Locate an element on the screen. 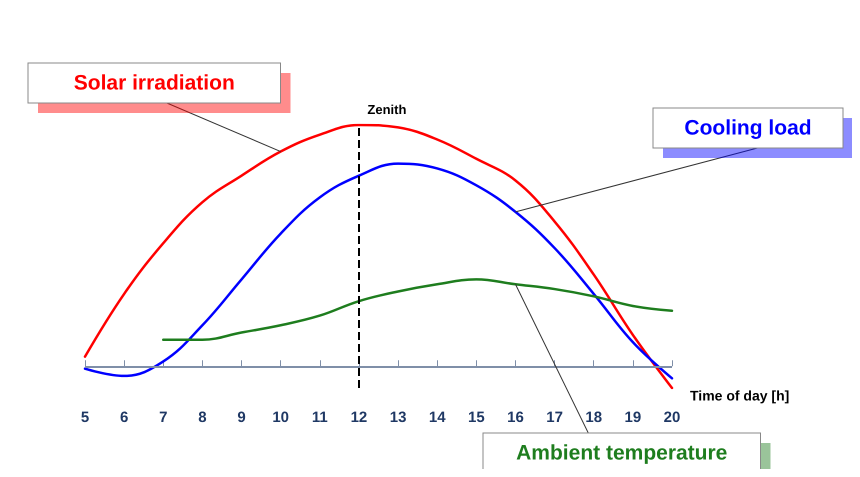 The width and height of the screenshot is (860, 477). x-tick-label: 11 is located at coordinates (320, 417).